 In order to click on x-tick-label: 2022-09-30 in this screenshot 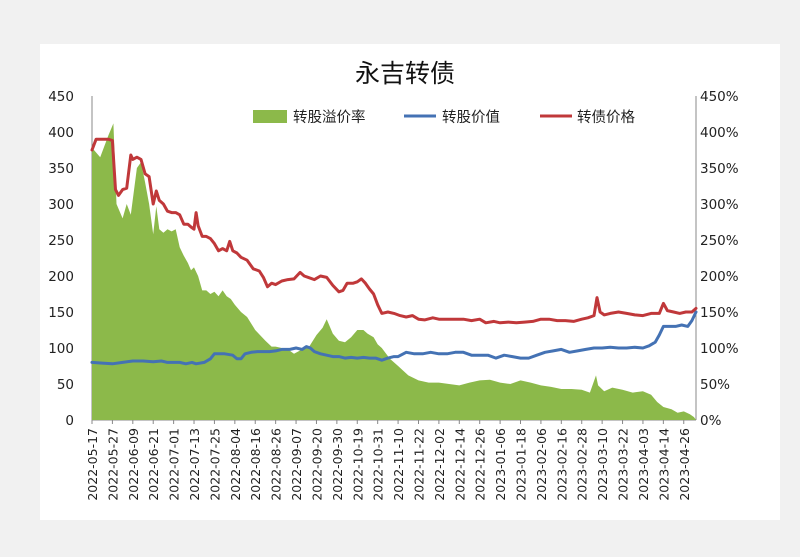, I will do `click(337, 464)`.